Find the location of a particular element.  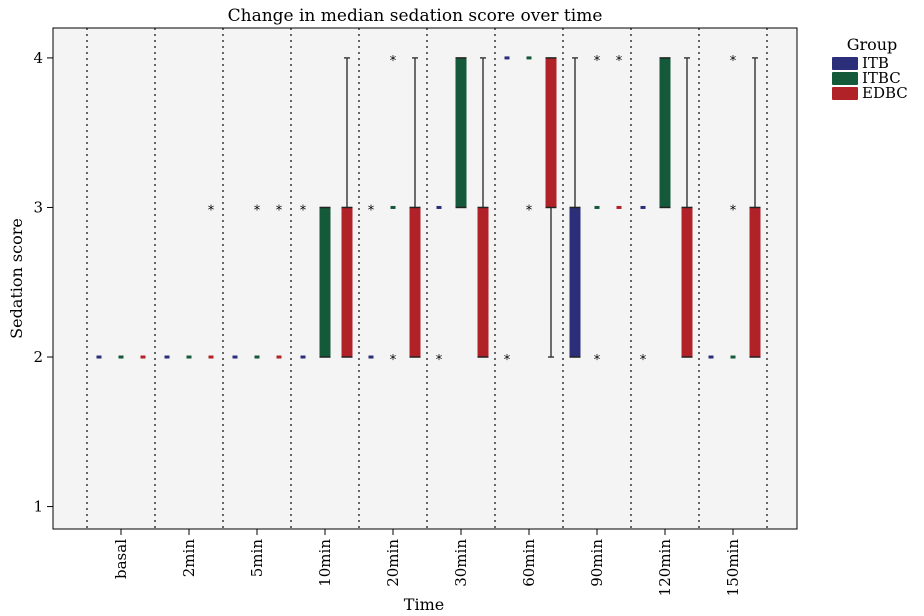

box-ITBC-basal is located at coordinates (121, 357).